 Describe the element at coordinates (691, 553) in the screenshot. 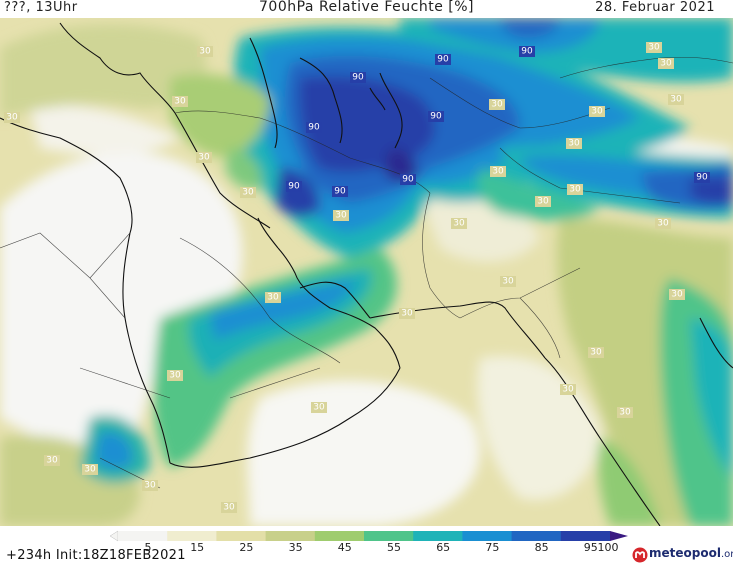

I see `brand-name: meteopool.org` at that location.